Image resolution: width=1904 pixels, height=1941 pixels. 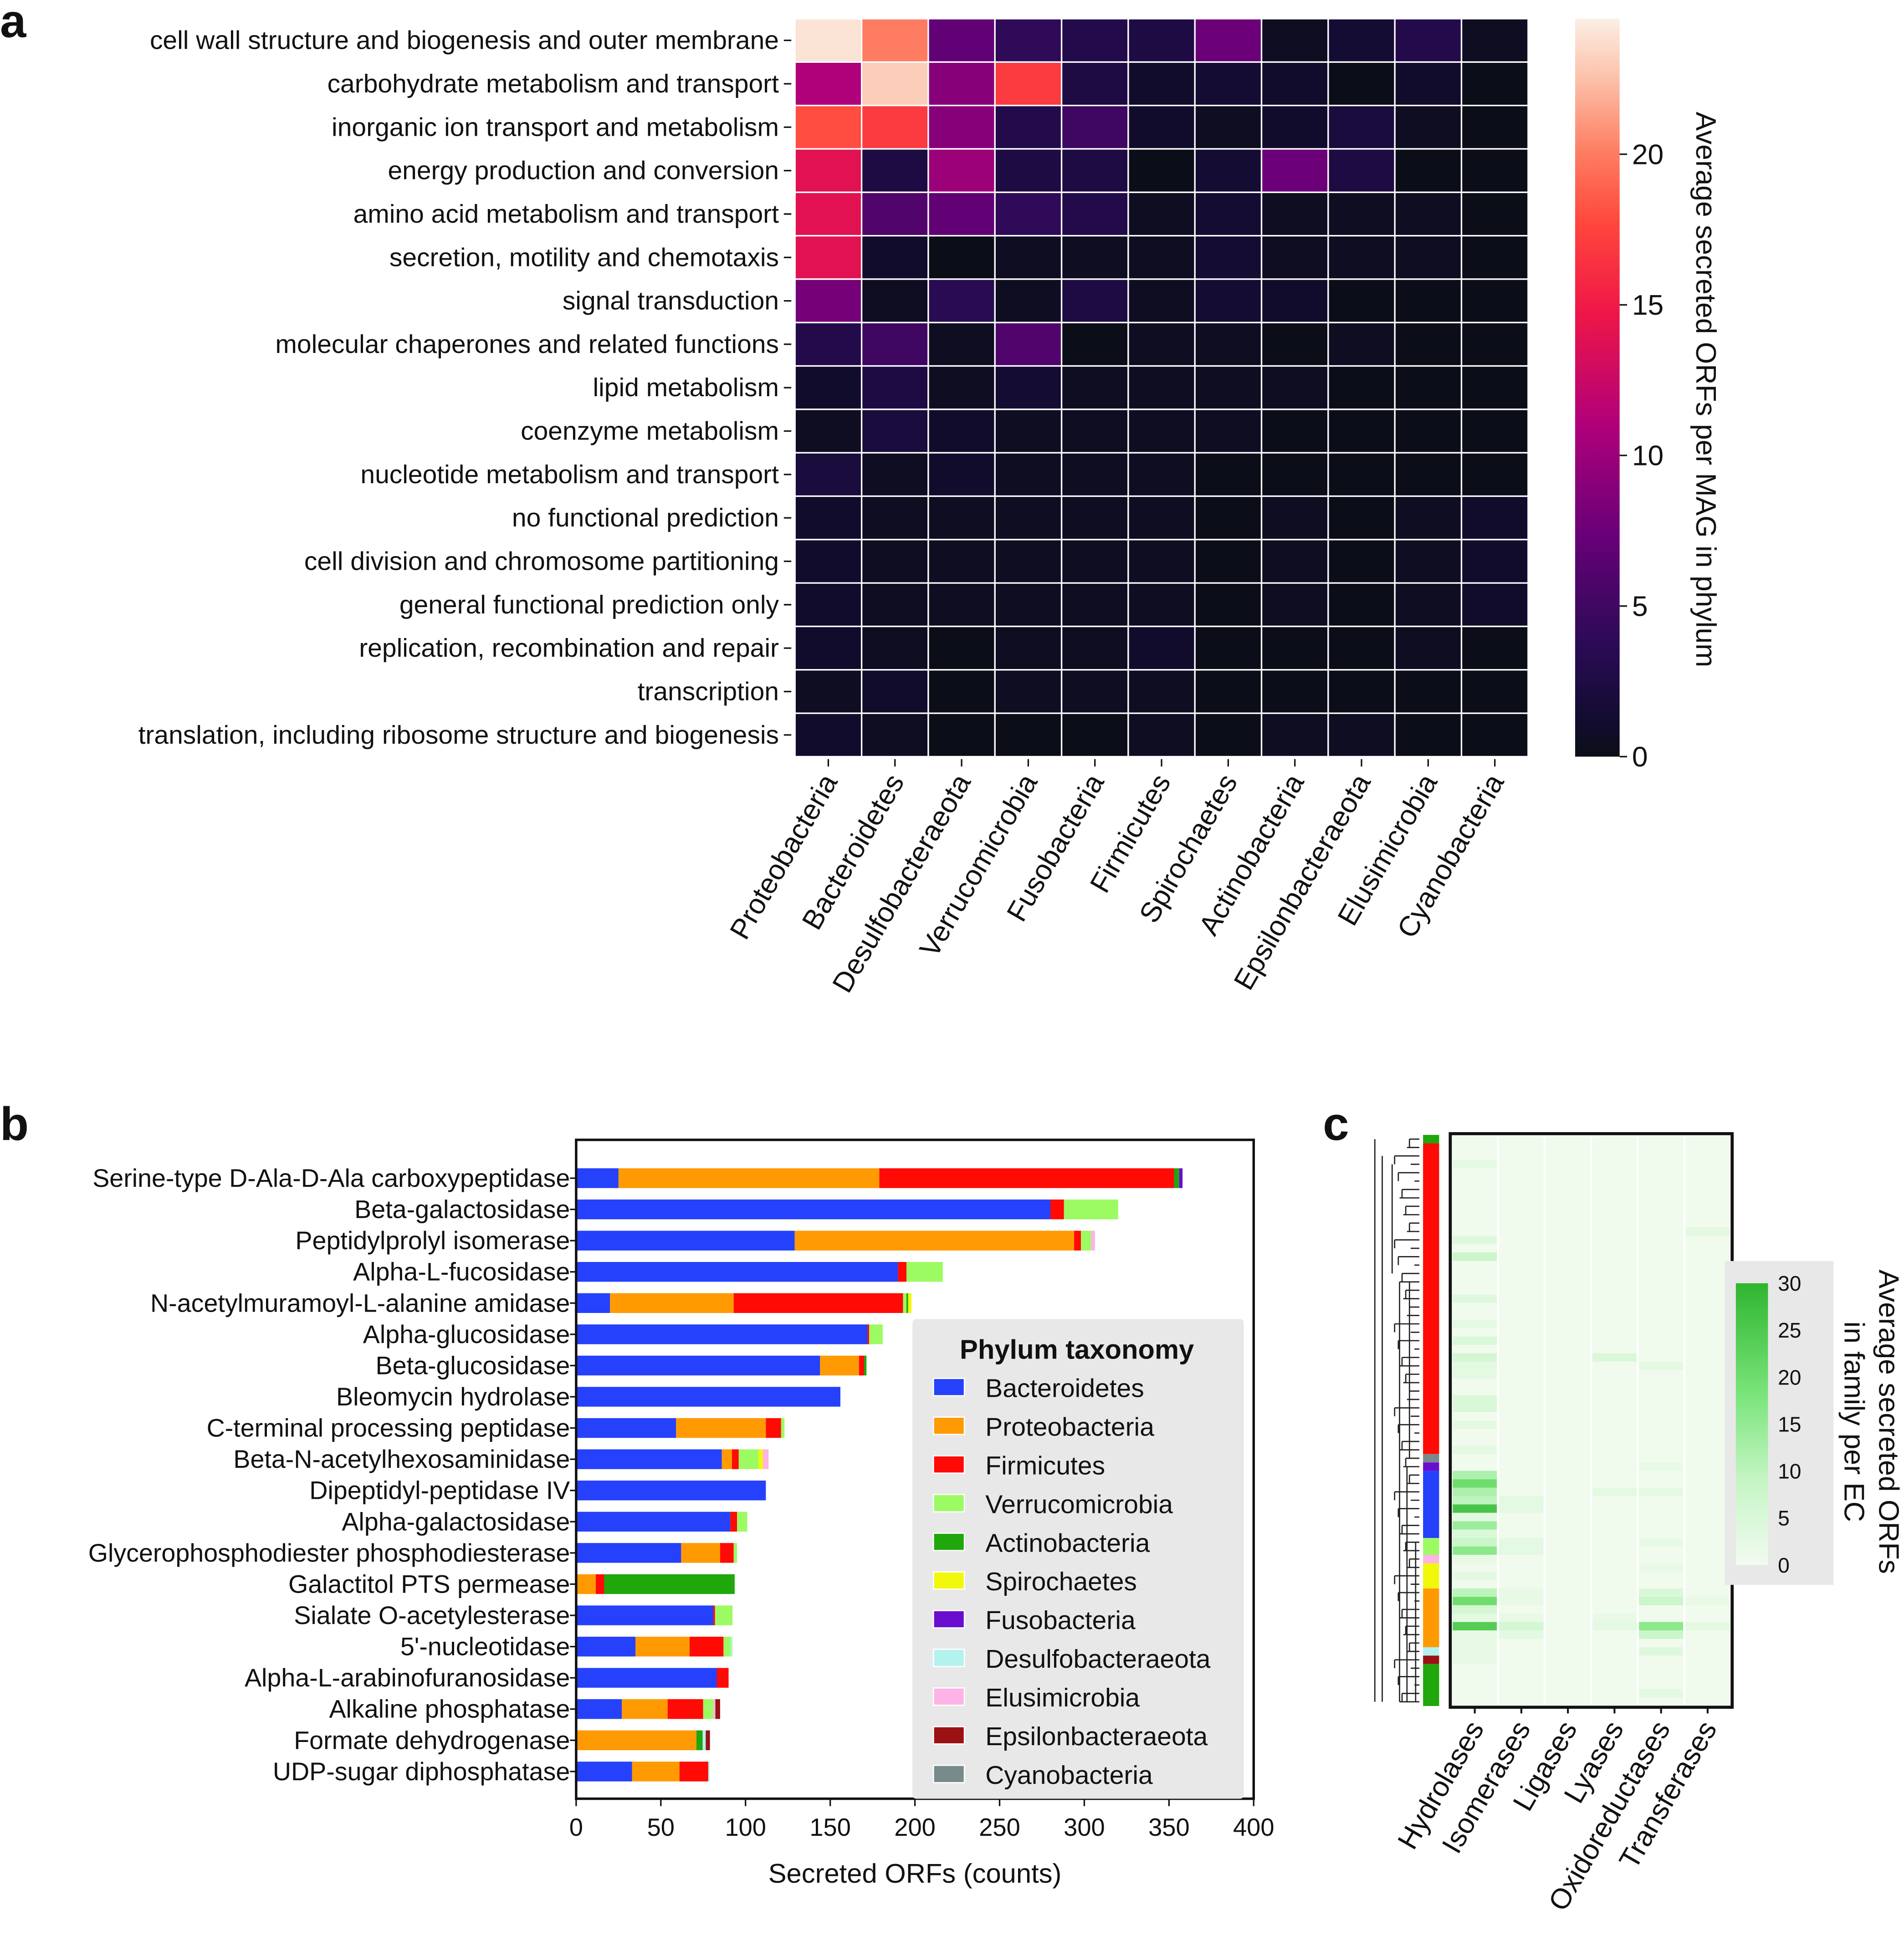 I want to click on category-label: UDP-sugar diphosphatase, so click(x=422, y=1771).